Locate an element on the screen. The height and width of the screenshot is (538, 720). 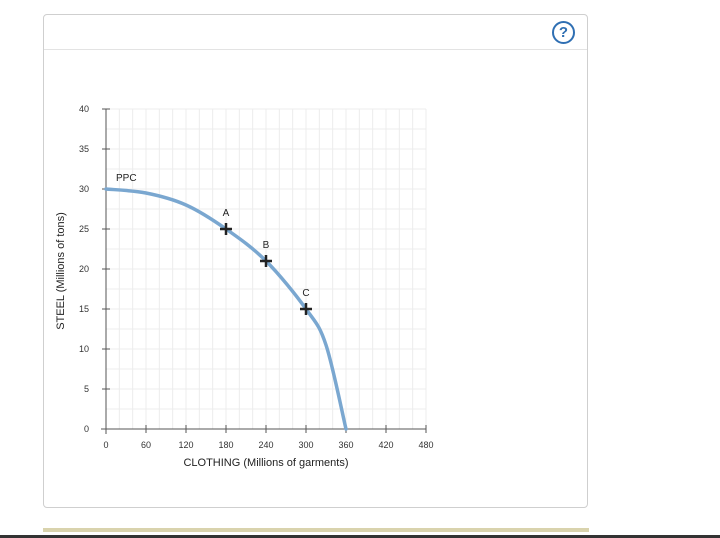
y-ticks: 0 5 10 15 20 25 30 35 40 is located at coordinates (94, 269).